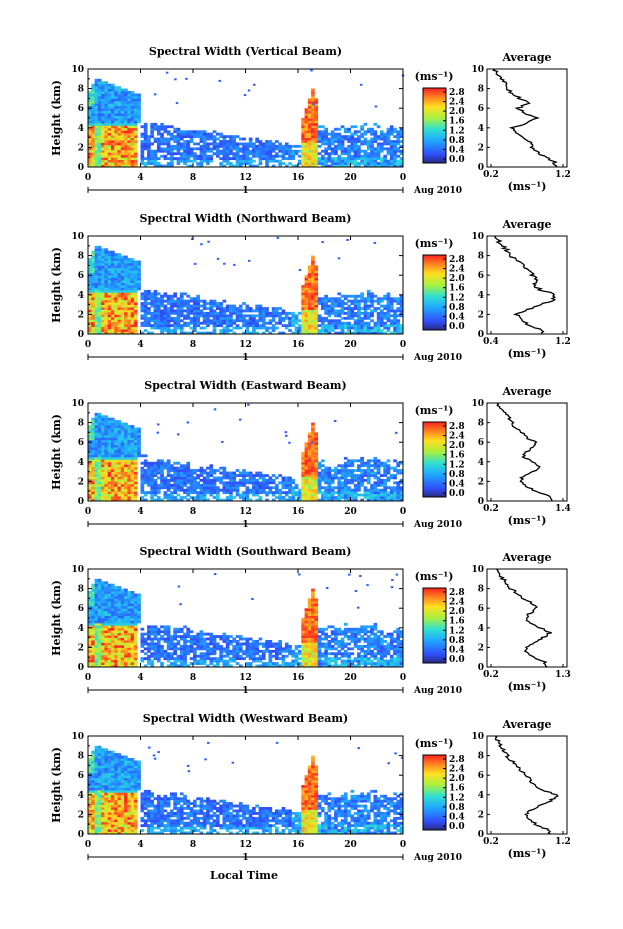  Describe the element at coordinates (457, 112) in the screenshot. I see `colorbar-tick-label: 2.0` at that location.